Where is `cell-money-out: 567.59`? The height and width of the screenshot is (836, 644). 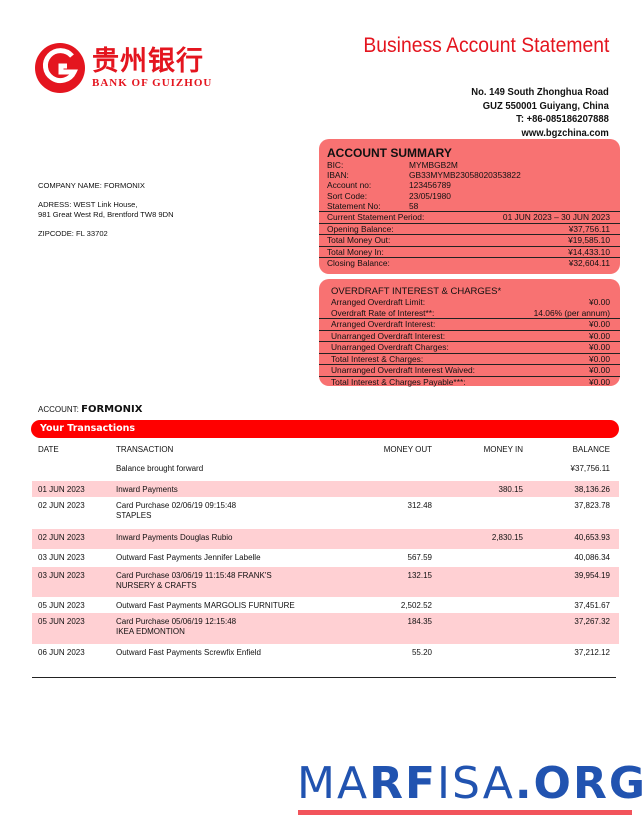 cell-money-out: 567.59 is located at coordinates (419, 557).